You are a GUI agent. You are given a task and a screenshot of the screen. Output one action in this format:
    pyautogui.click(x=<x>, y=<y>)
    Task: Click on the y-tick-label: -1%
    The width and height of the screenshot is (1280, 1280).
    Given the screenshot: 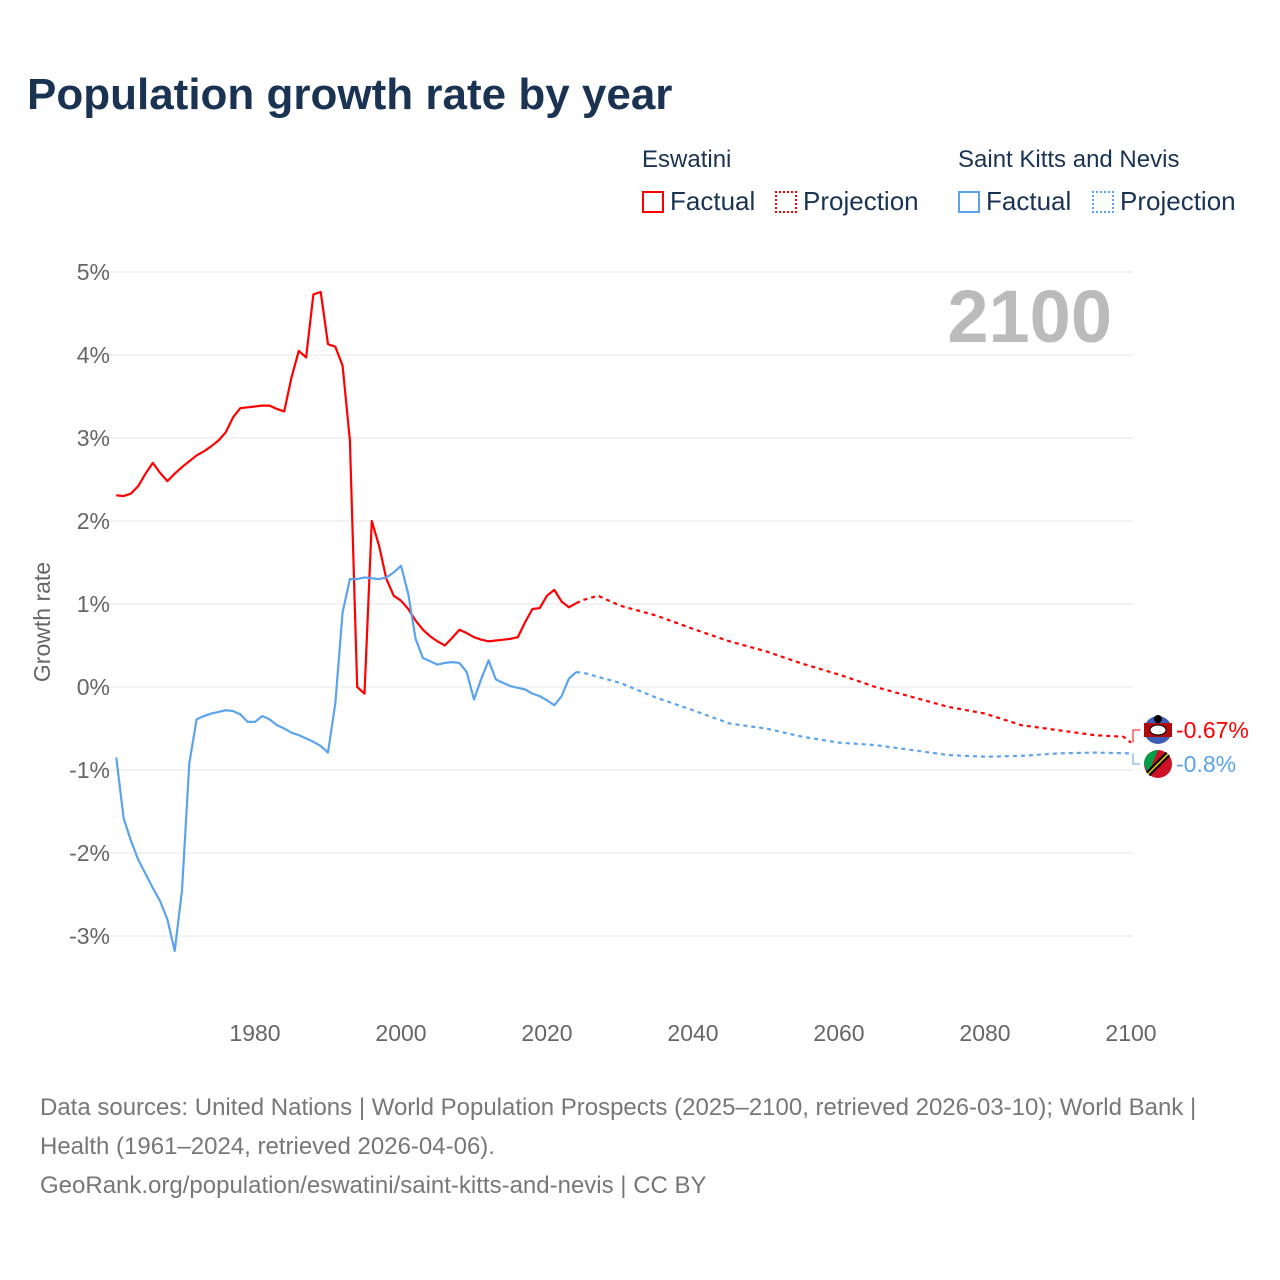 What is the action you would take?
    pyautogui.click(x=89, y=770)
    